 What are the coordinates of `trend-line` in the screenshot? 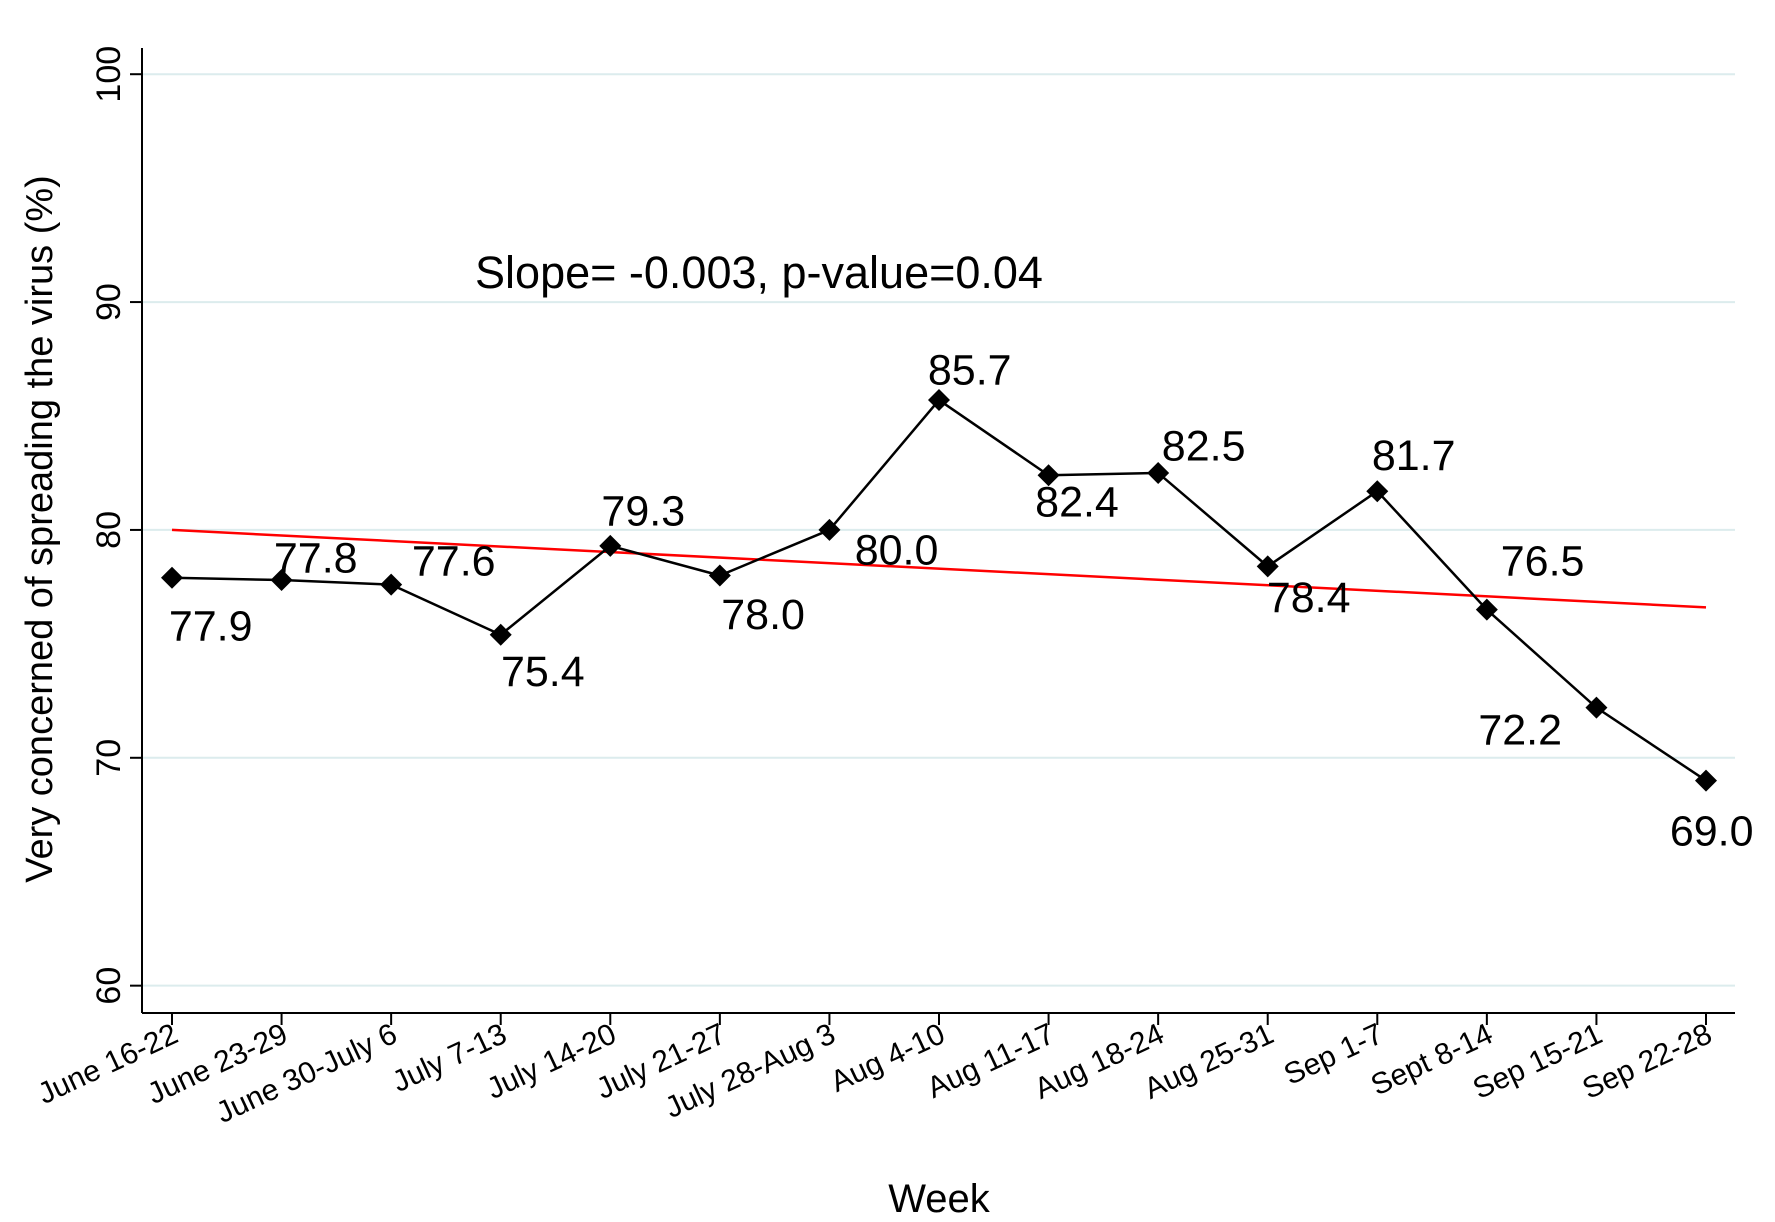 It's located at (939, 568).